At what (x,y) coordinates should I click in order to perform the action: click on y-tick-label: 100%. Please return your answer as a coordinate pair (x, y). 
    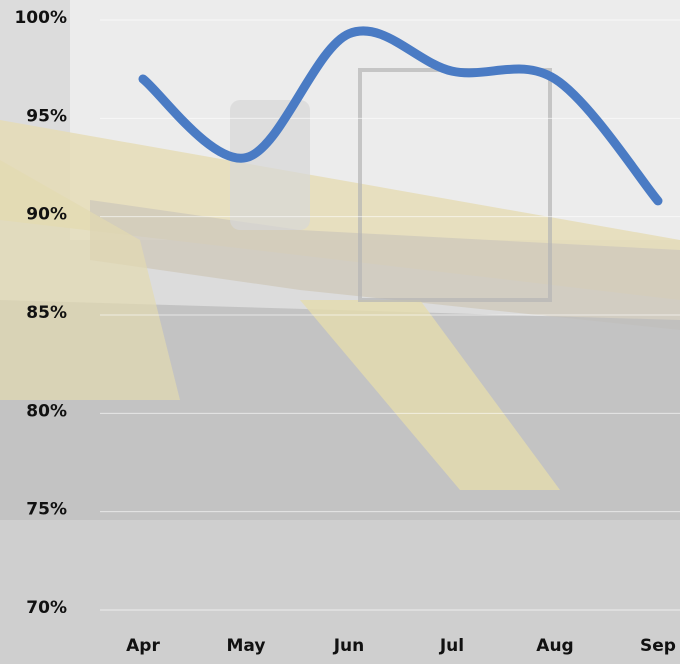
    Looking at the image, I should click on (40, 18).